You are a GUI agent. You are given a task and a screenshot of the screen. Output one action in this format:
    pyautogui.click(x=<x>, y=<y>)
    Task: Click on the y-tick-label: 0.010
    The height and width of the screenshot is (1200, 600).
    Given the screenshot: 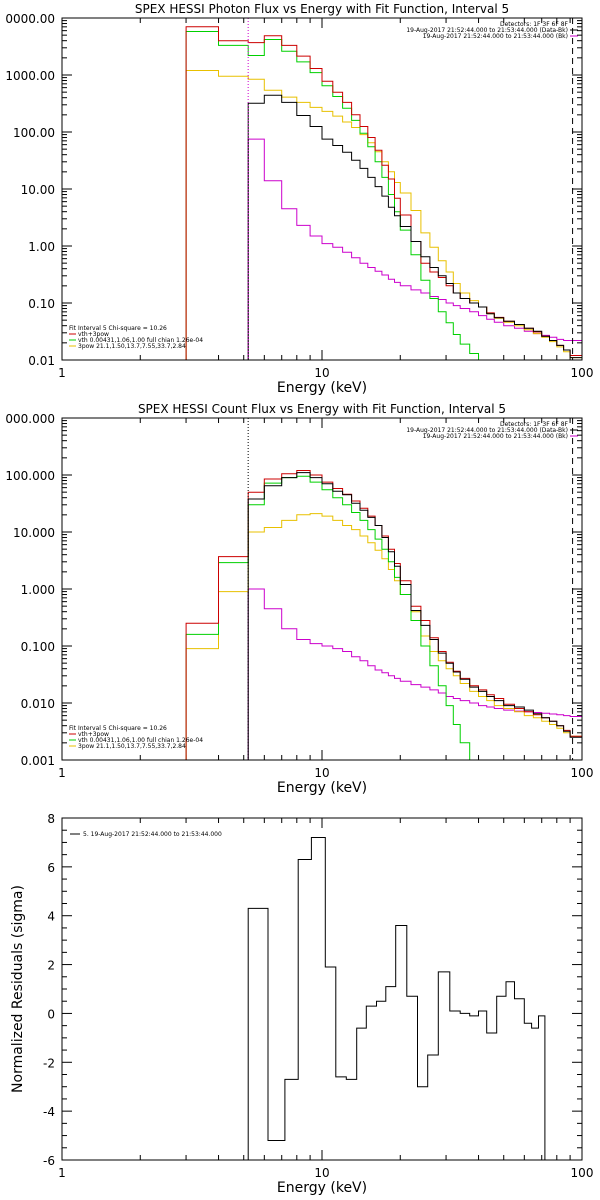 What is the action you would take?
    pyautogui.click(x=38, y=704)
    